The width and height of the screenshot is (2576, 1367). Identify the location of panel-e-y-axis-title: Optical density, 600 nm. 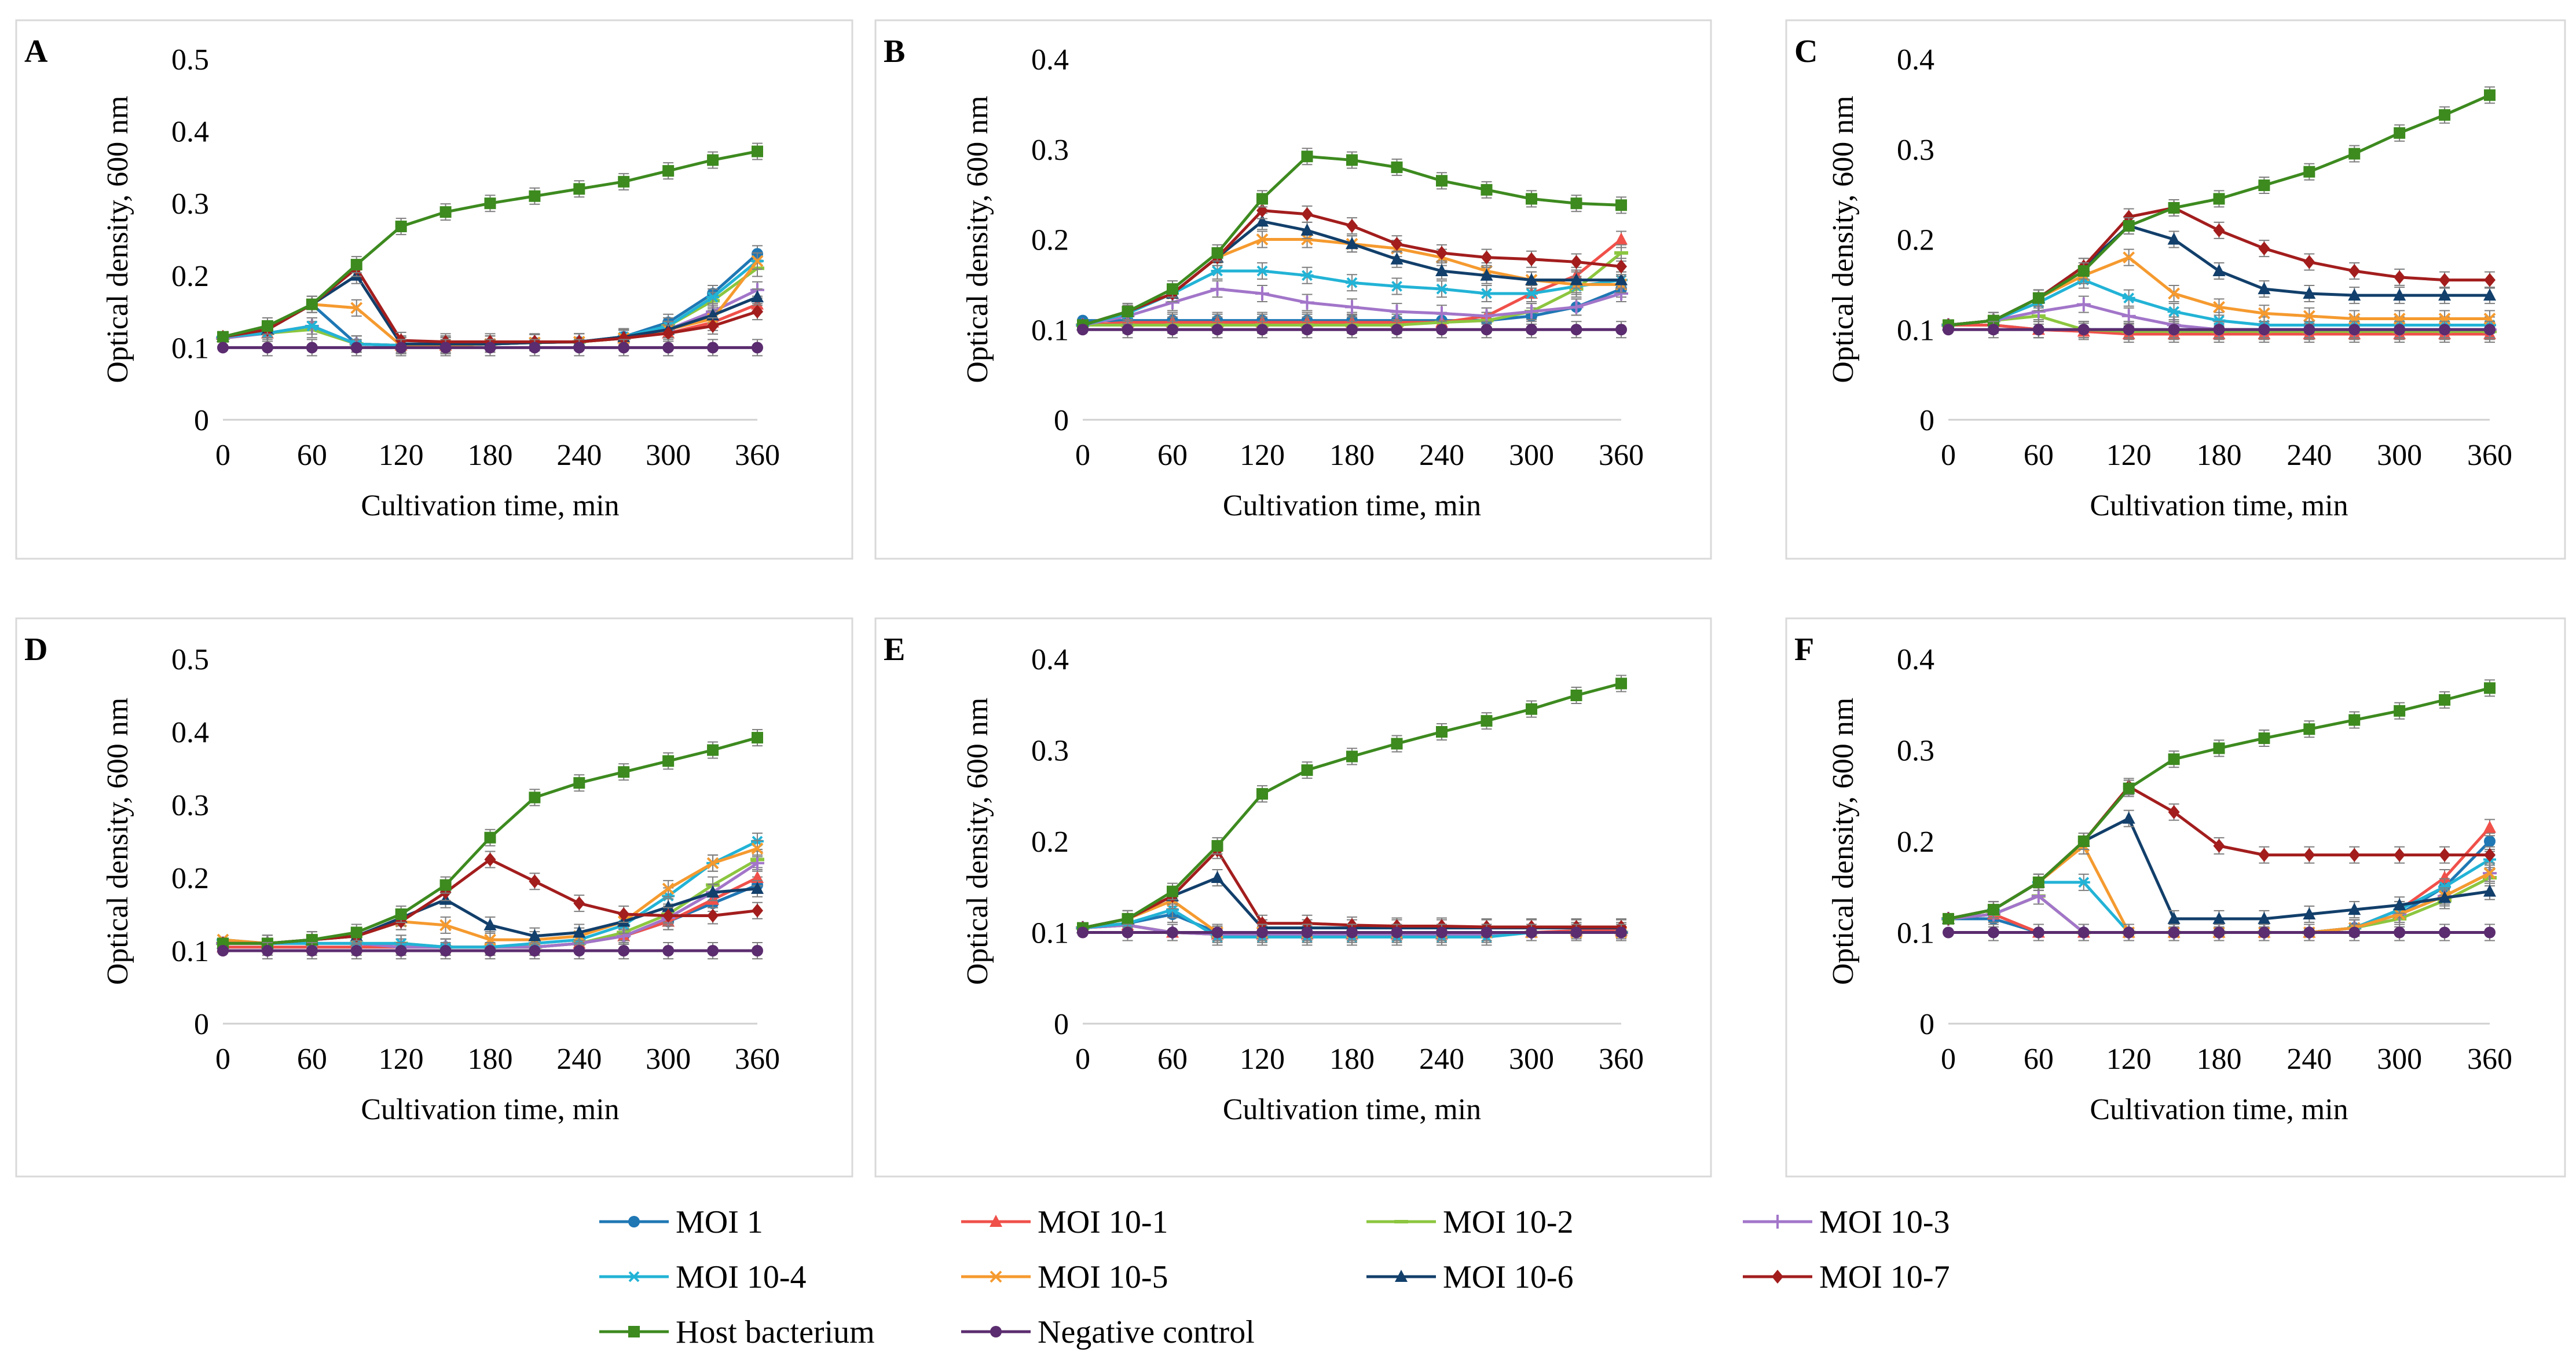
(977, 841).